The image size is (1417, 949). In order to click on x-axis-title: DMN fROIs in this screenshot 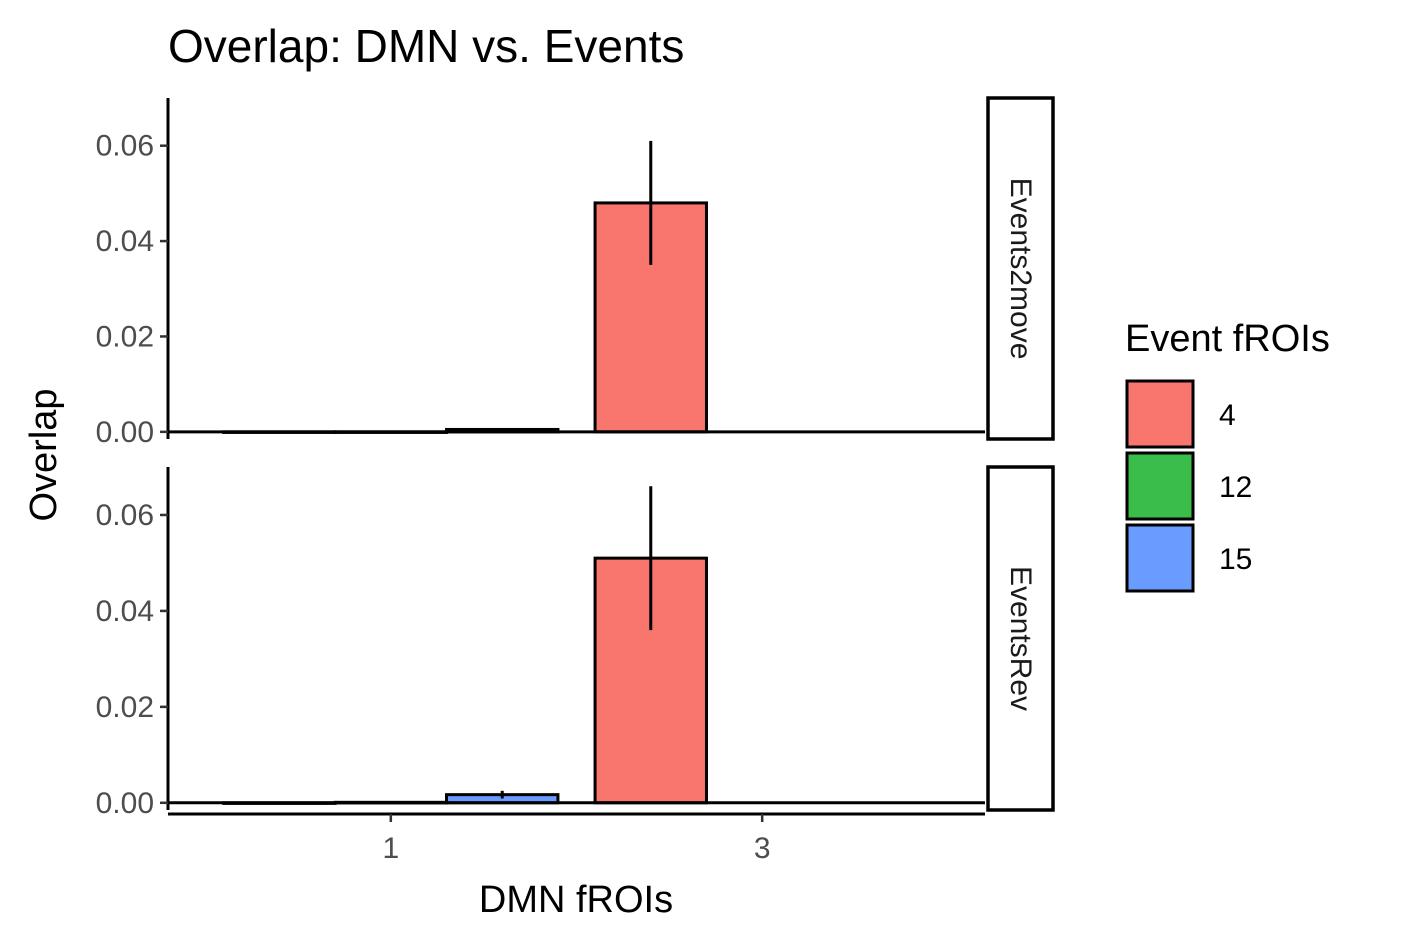, I will do `click(576, 900)`.